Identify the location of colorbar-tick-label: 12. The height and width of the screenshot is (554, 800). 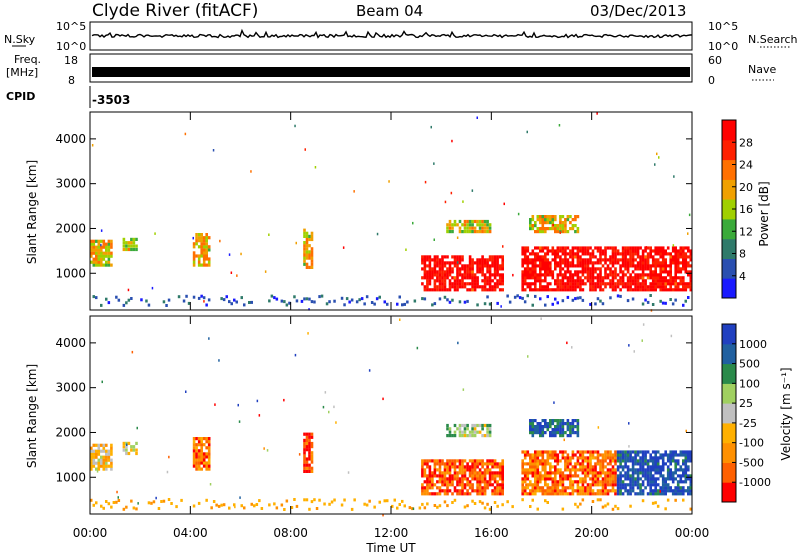
(746, 231).